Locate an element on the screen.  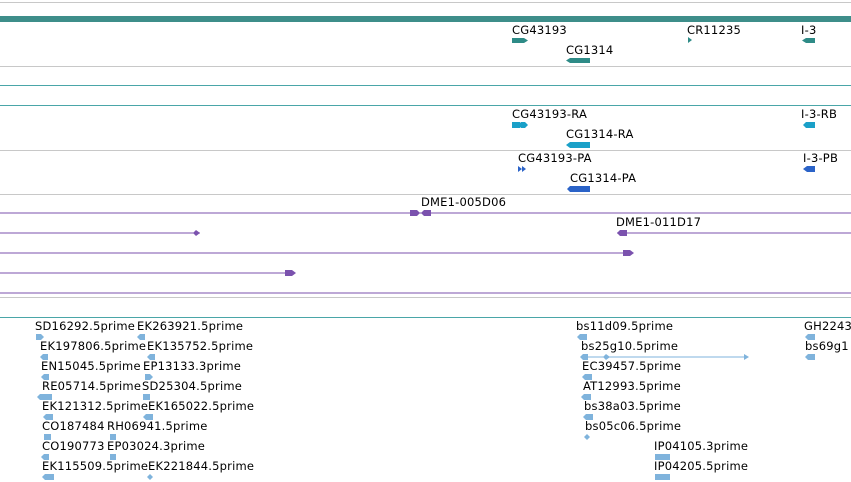
clone-label-dme1-005d06: DME1-005D06 is located at coordinates (464, 202).